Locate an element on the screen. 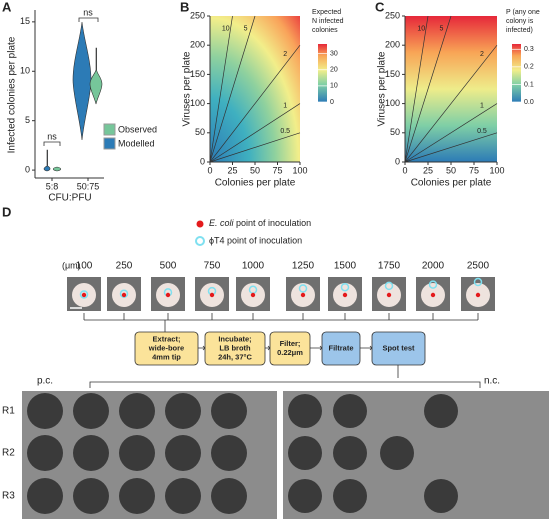  x-tick-label: 25 is located at coordinates (428, 170).